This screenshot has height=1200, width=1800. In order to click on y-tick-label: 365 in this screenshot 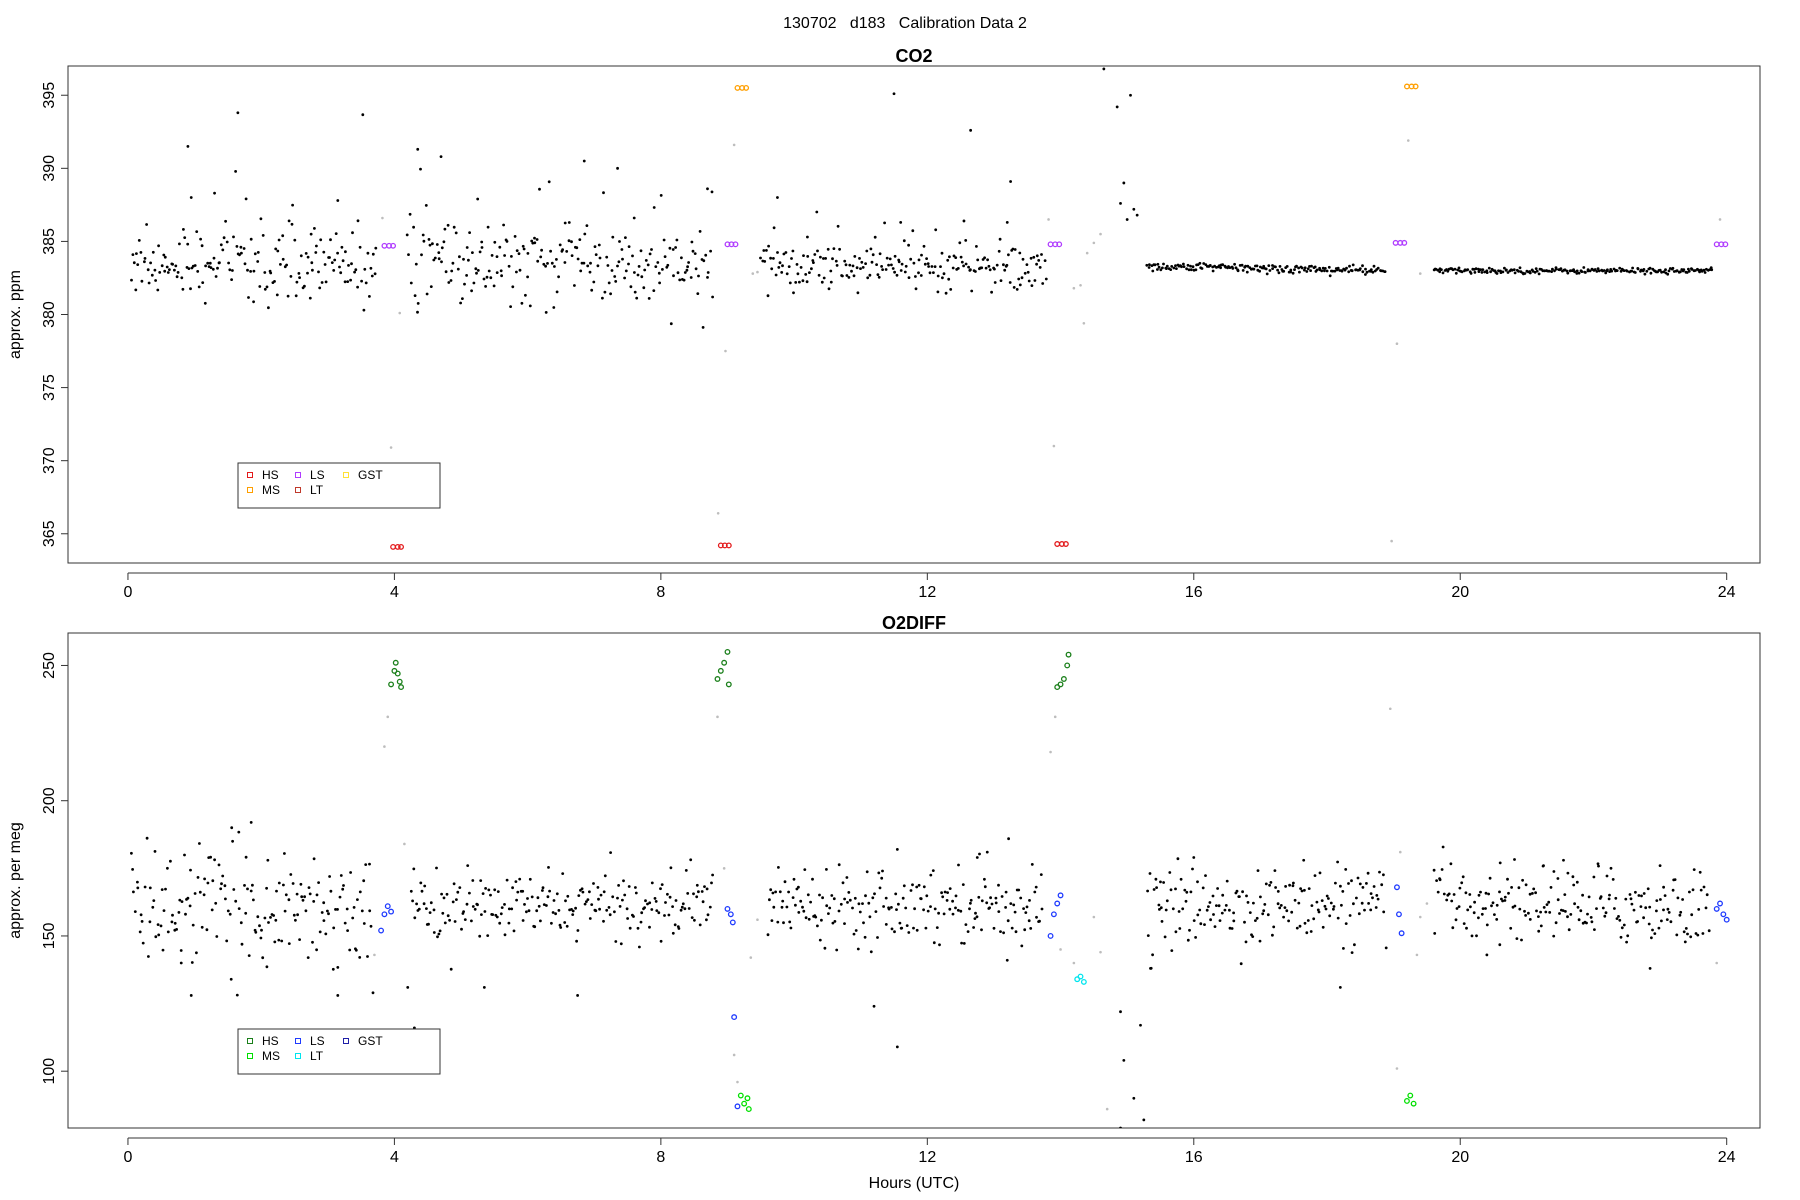, I will do `click(49, 533)`.